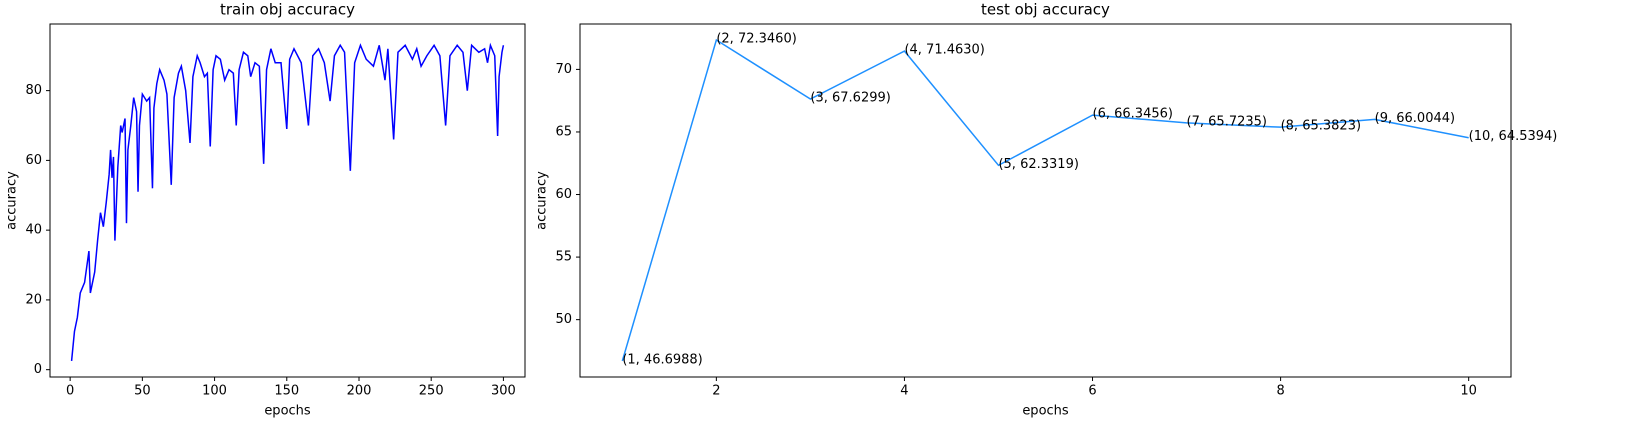  Describe the element at coordinates (359, 391) in the screenshot. I see `x-tick-label: 200` at that location.